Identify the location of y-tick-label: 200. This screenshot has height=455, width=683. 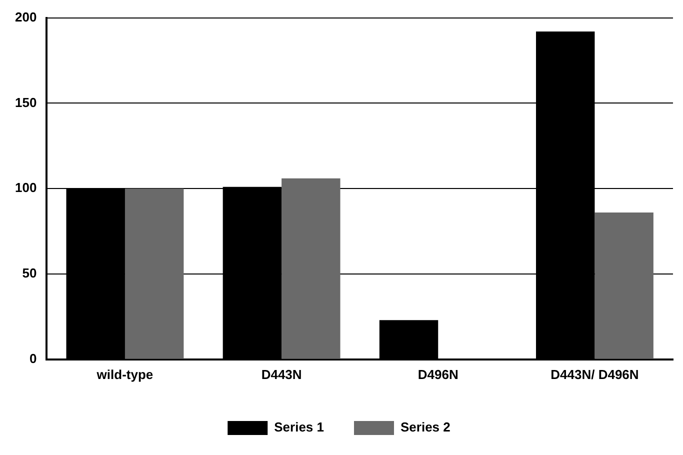
(25, 16).